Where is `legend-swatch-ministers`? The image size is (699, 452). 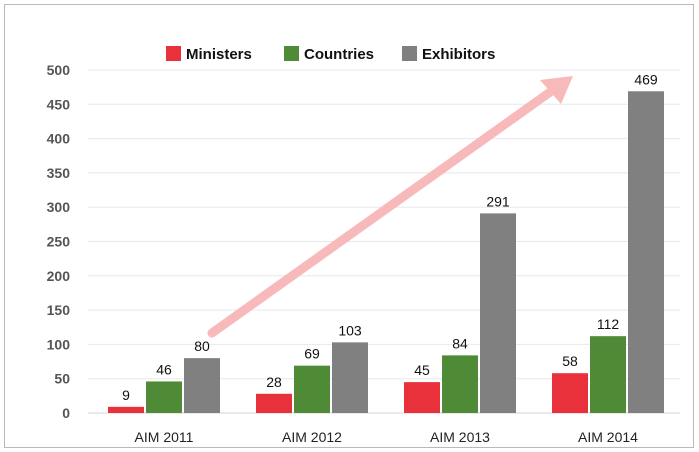 legend-swatch-ministers is located at coordinates (173, 53).